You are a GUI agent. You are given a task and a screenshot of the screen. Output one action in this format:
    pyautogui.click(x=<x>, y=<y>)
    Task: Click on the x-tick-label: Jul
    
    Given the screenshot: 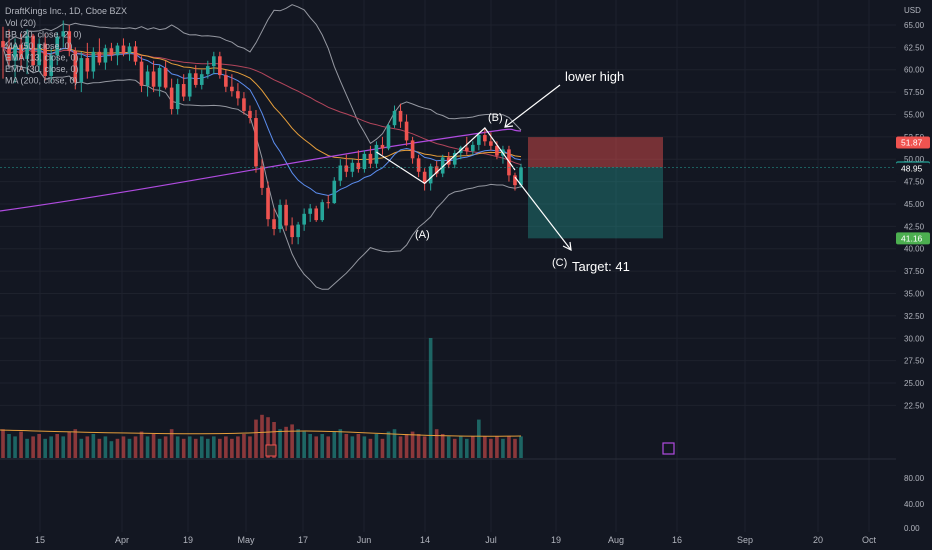 What is the action you would take?
    pyautogui.click(x=491, y=540)
    